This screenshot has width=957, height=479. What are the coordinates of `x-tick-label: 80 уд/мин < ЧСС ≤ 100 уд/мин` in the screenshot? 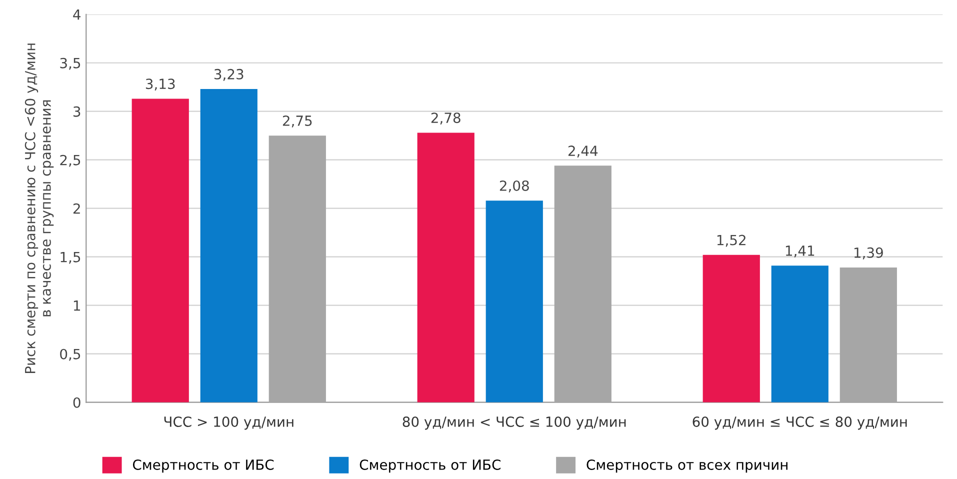 It's located at (514, 423).